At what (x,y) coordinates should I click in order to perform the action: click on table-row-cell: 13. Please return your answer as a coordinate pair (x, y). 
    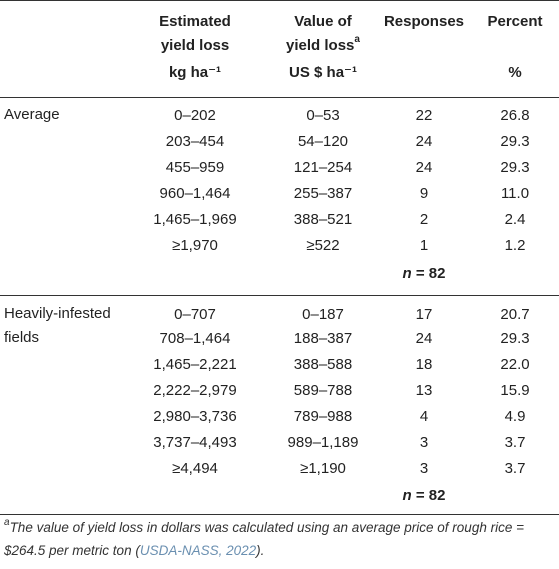
    Looking at the image, I should click on (424, 390).